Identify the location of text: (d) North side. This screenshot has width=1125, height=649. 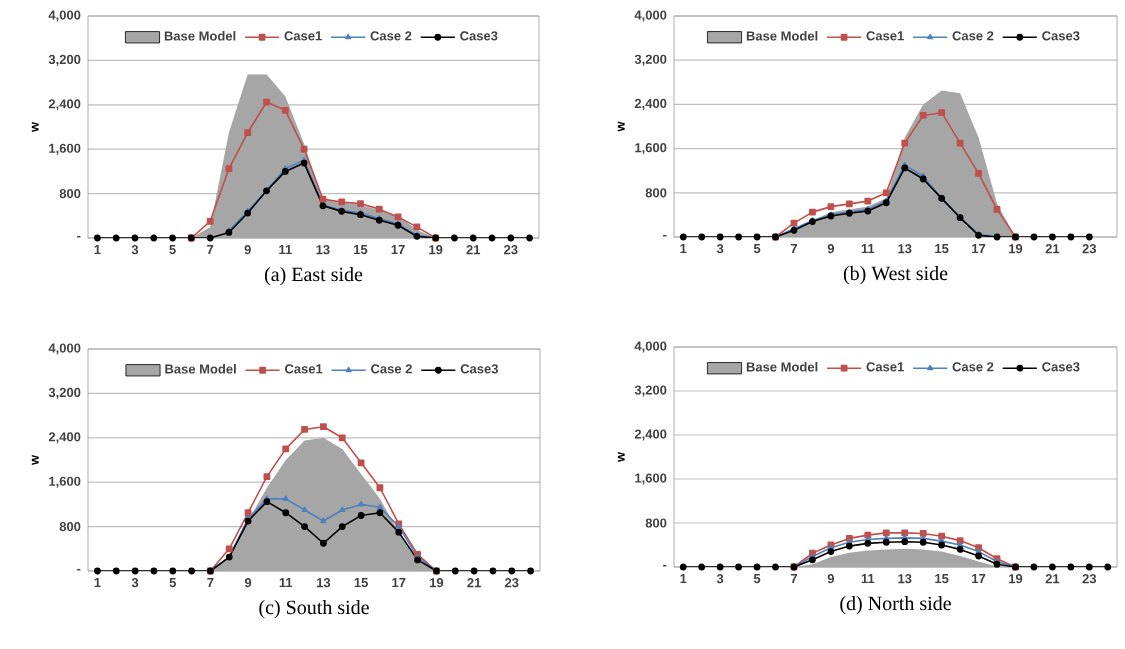
(895, 605).